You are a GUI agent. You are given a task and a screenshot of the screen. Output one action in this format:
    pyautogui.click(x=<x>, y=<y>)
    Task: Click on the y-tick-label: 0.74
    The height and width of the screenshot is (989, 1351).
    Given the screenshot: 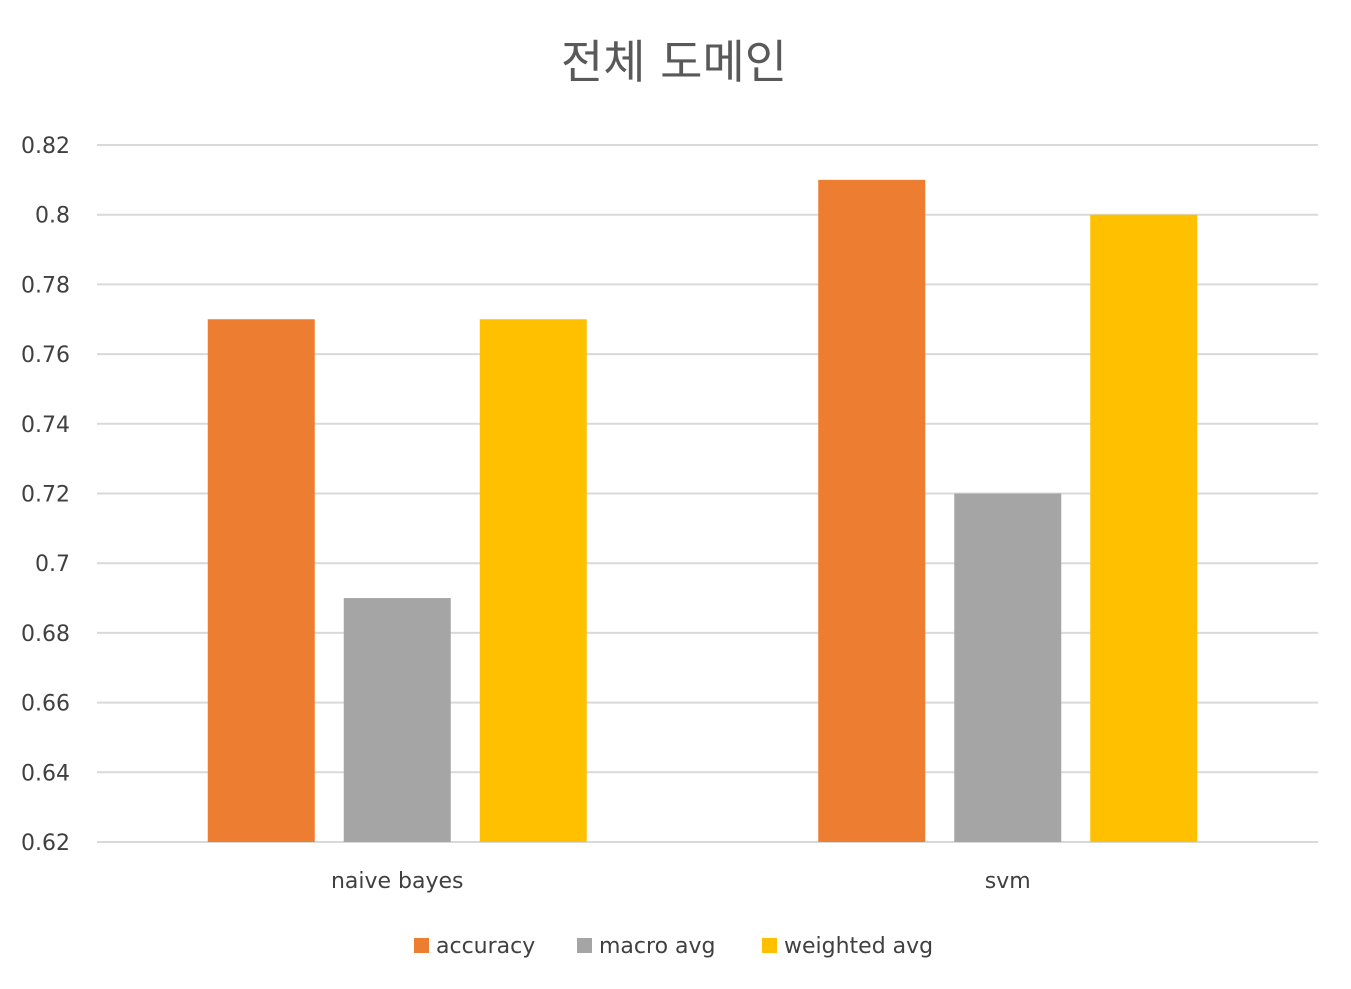 What is the action you would take?
    pyautogui.click(x=45, y=425)
    